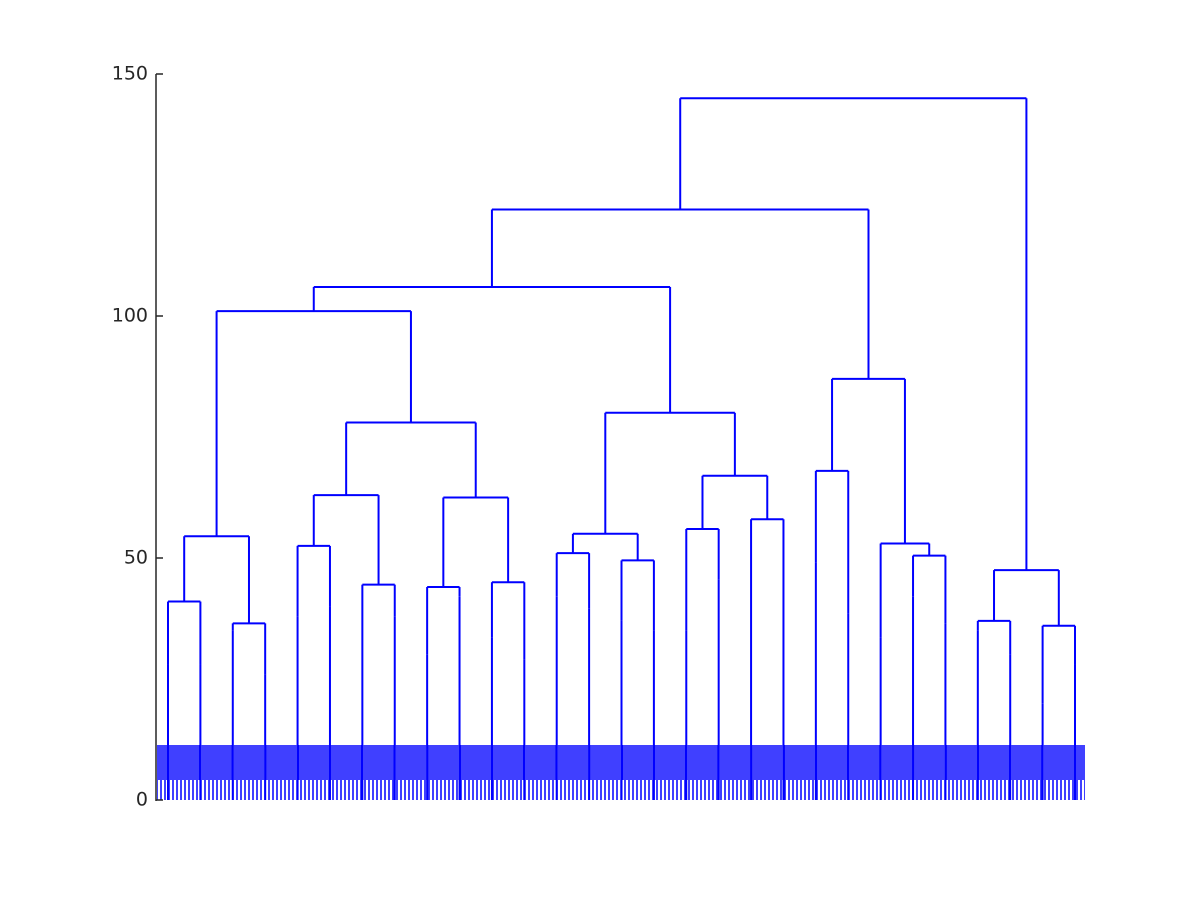 The image size is (1200, 900). What do you see at coordinates (136, 558) in the screenshot?
I see `y-tick-label: 50` at bounding box center [136, 558].